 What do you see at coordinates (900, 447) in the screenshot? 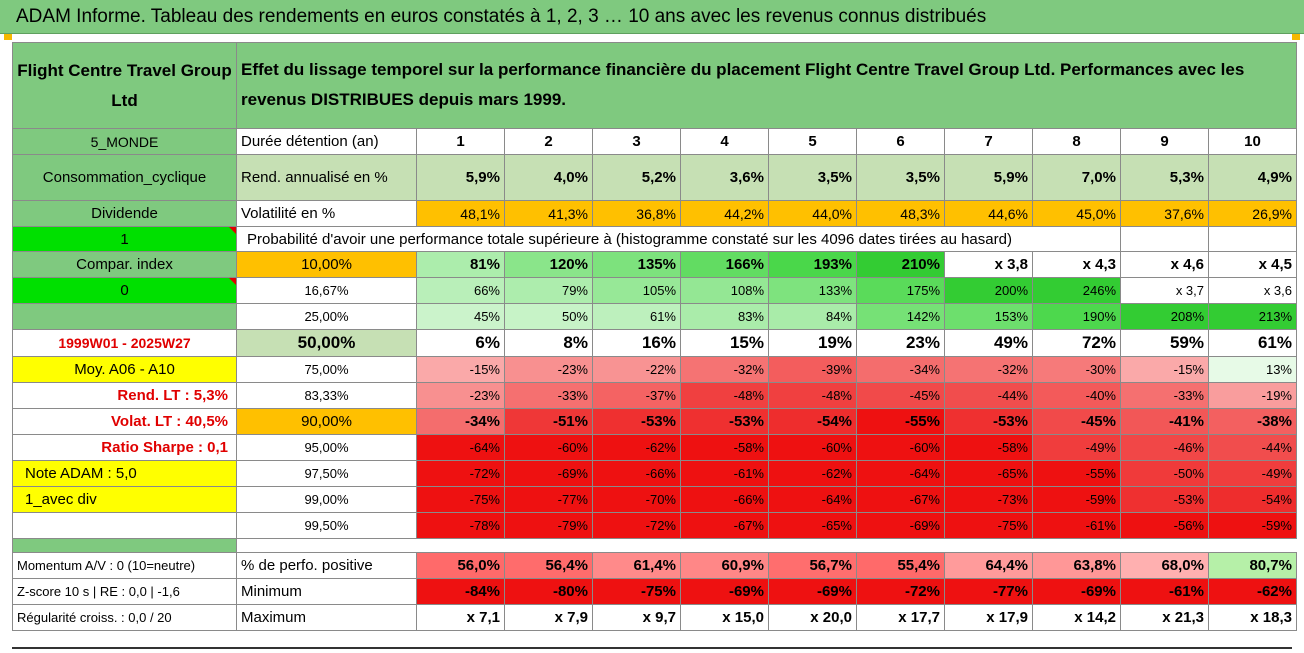
I see `percentile-value: -60%` at bounding box center [900, 447].